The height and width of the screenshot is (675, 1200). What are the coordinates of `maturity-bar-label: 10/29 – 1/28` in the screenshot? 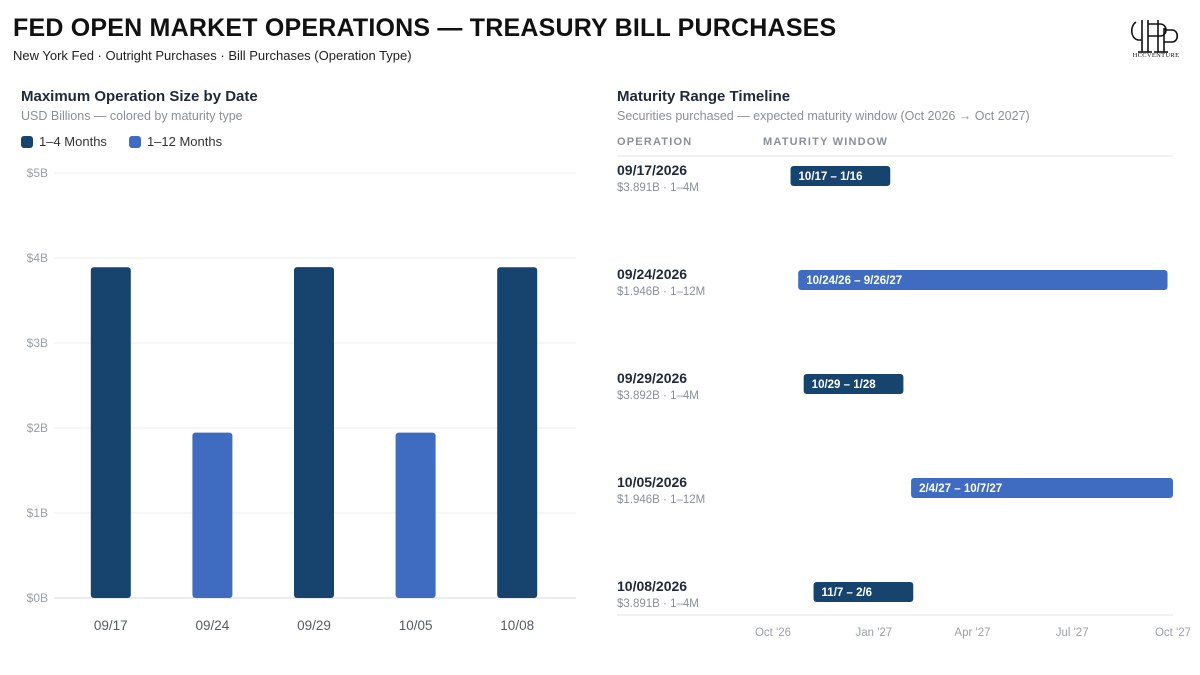 It's located at (844, 385).